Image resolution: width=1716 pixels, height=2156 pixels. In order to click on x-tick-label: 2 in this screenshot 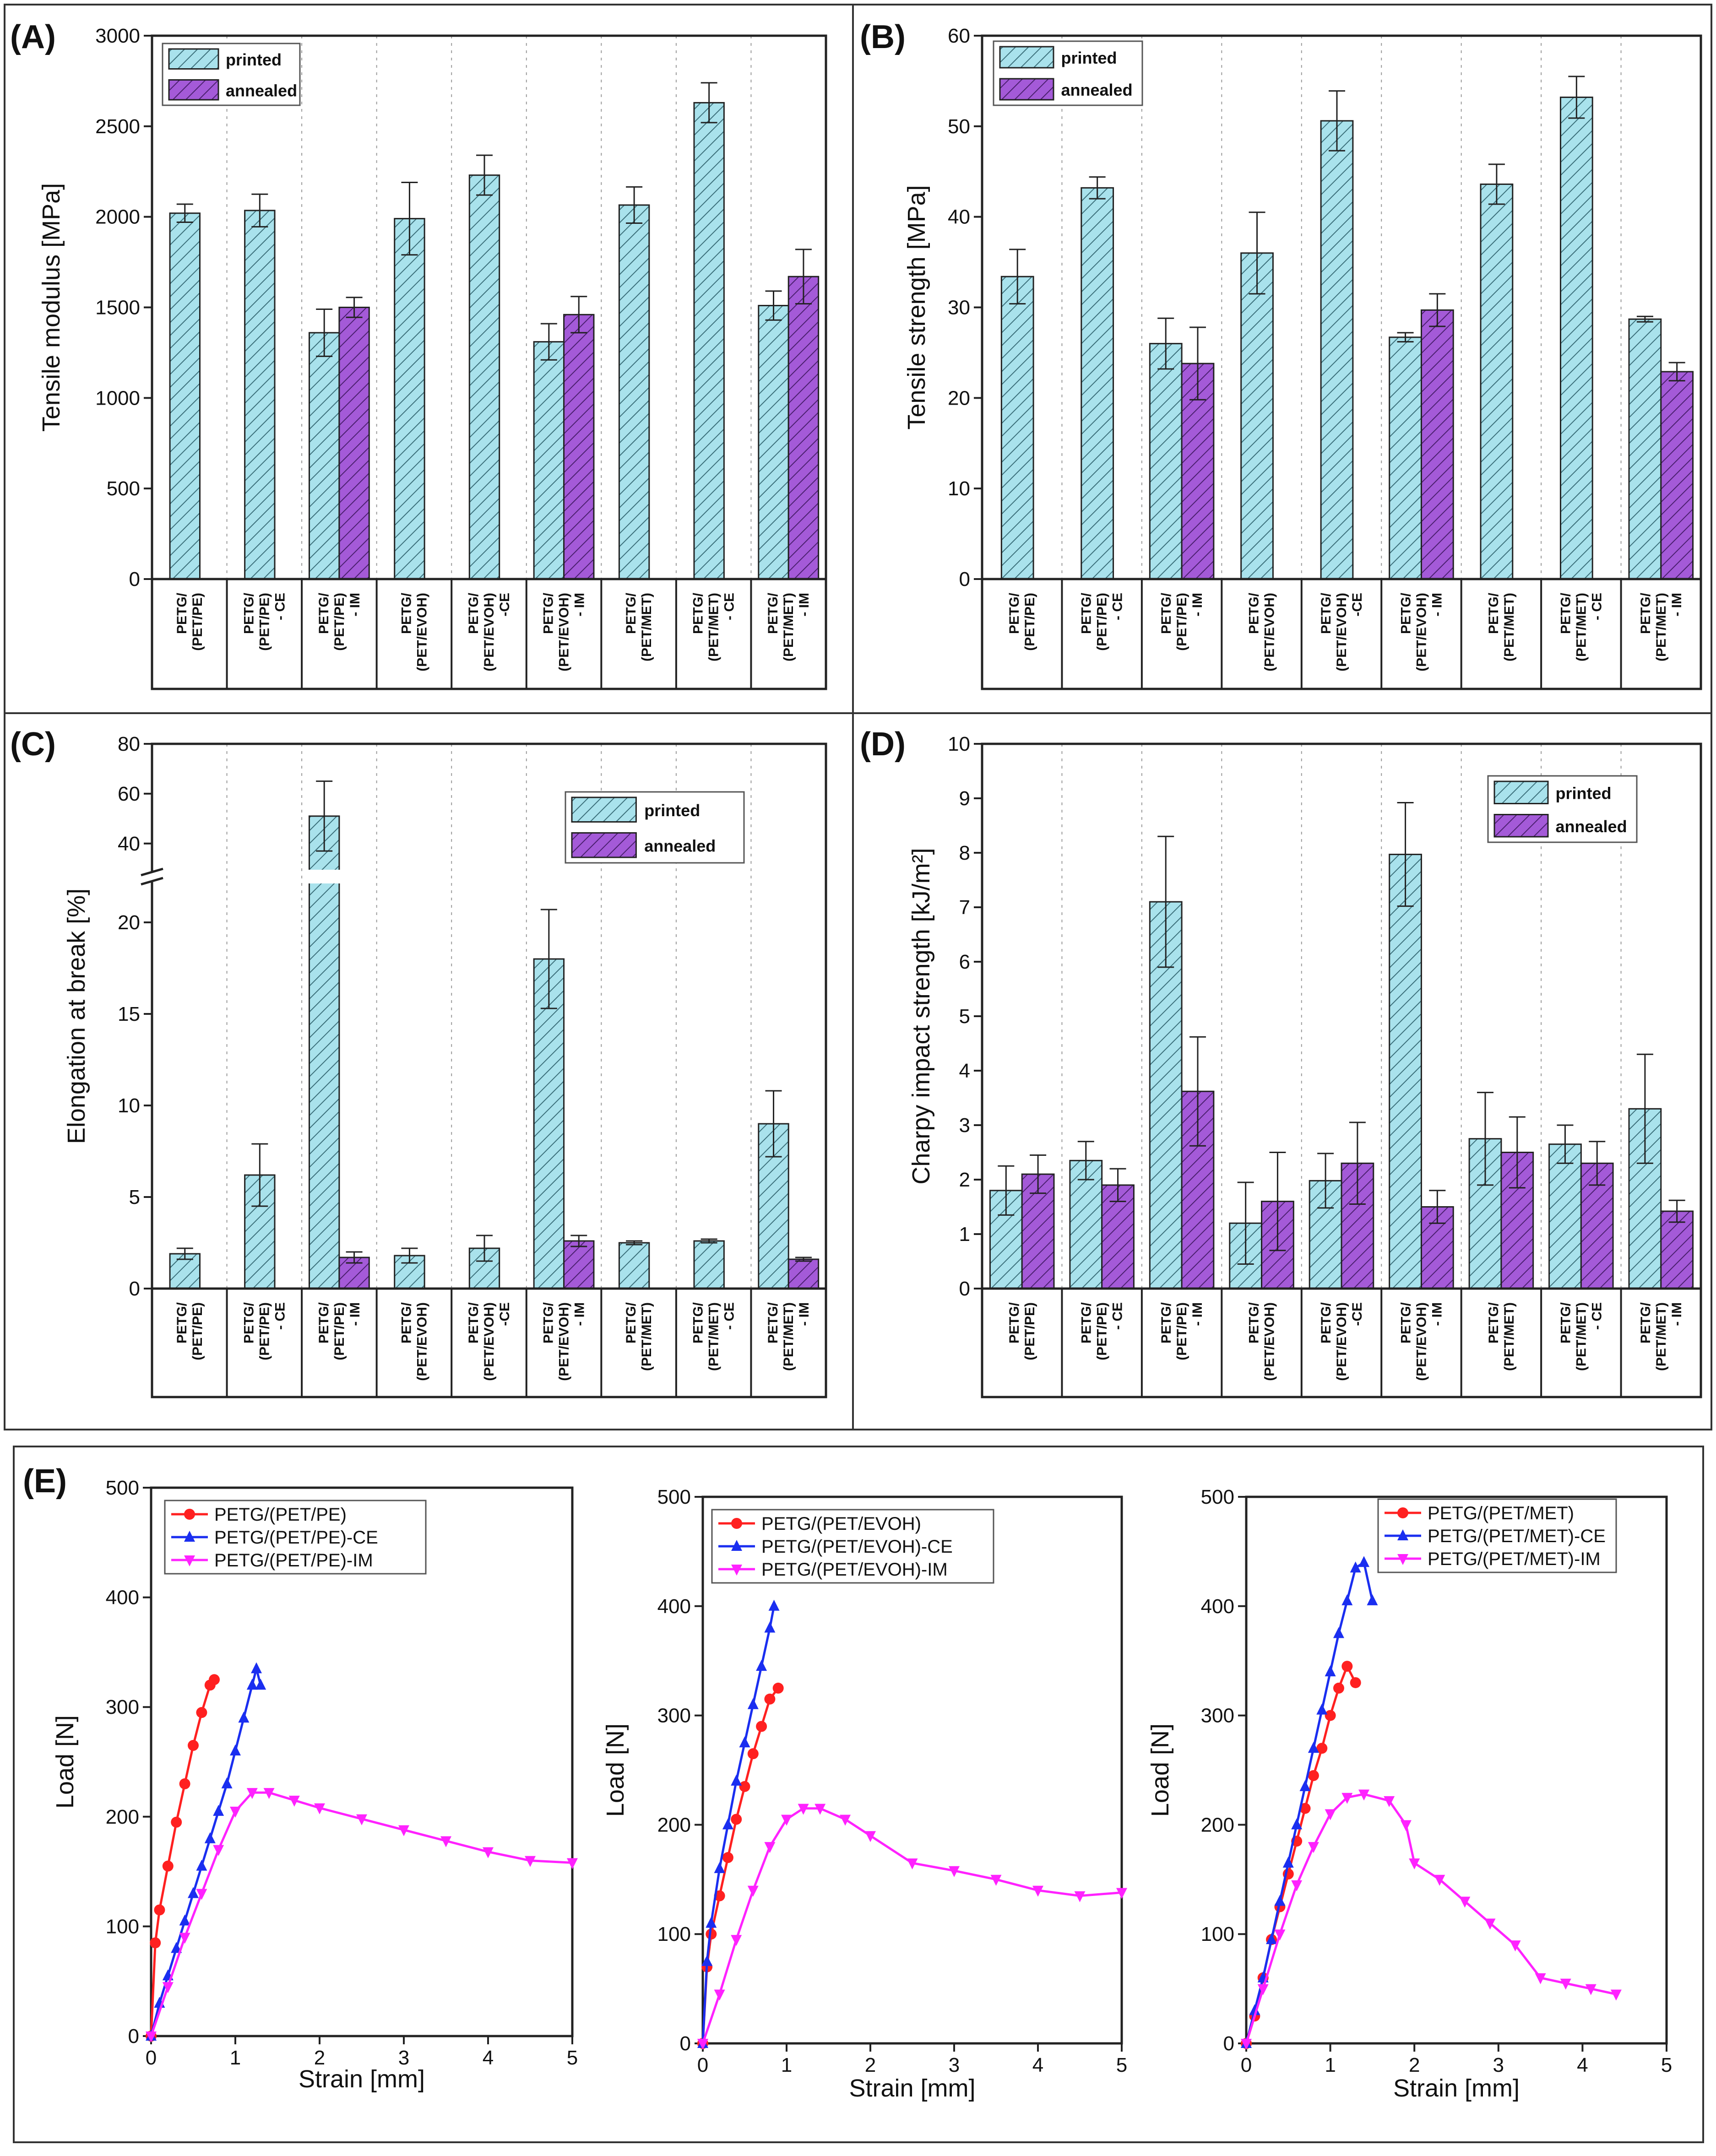, I will do `click(319, 2058)`.